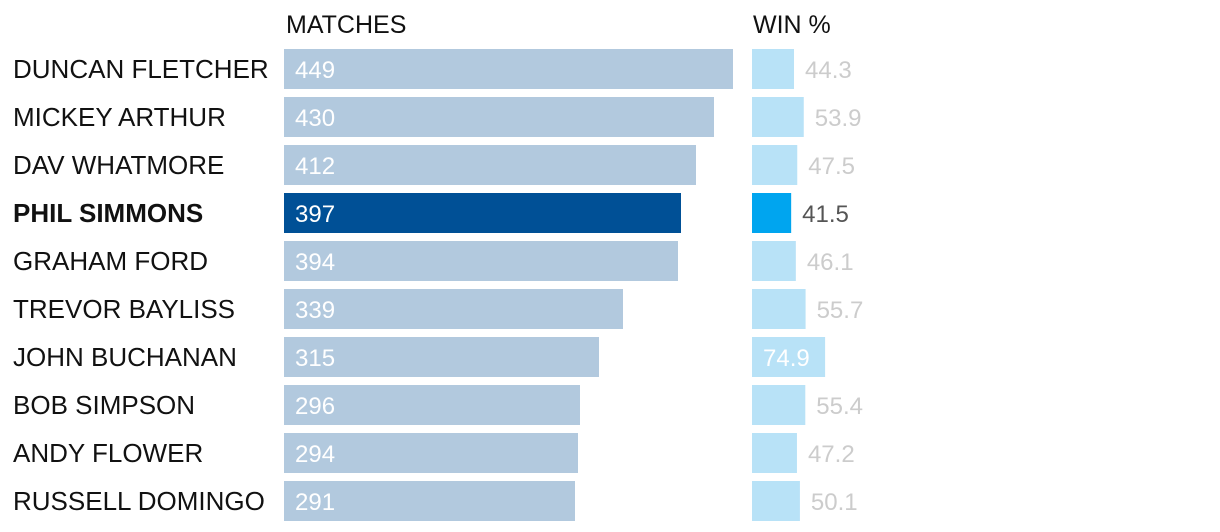 This screenshot has width=1220, height=532. Describe the element at coordinates (315, 358) in the screenshot. I see `matches-value-label: 315` at that location.